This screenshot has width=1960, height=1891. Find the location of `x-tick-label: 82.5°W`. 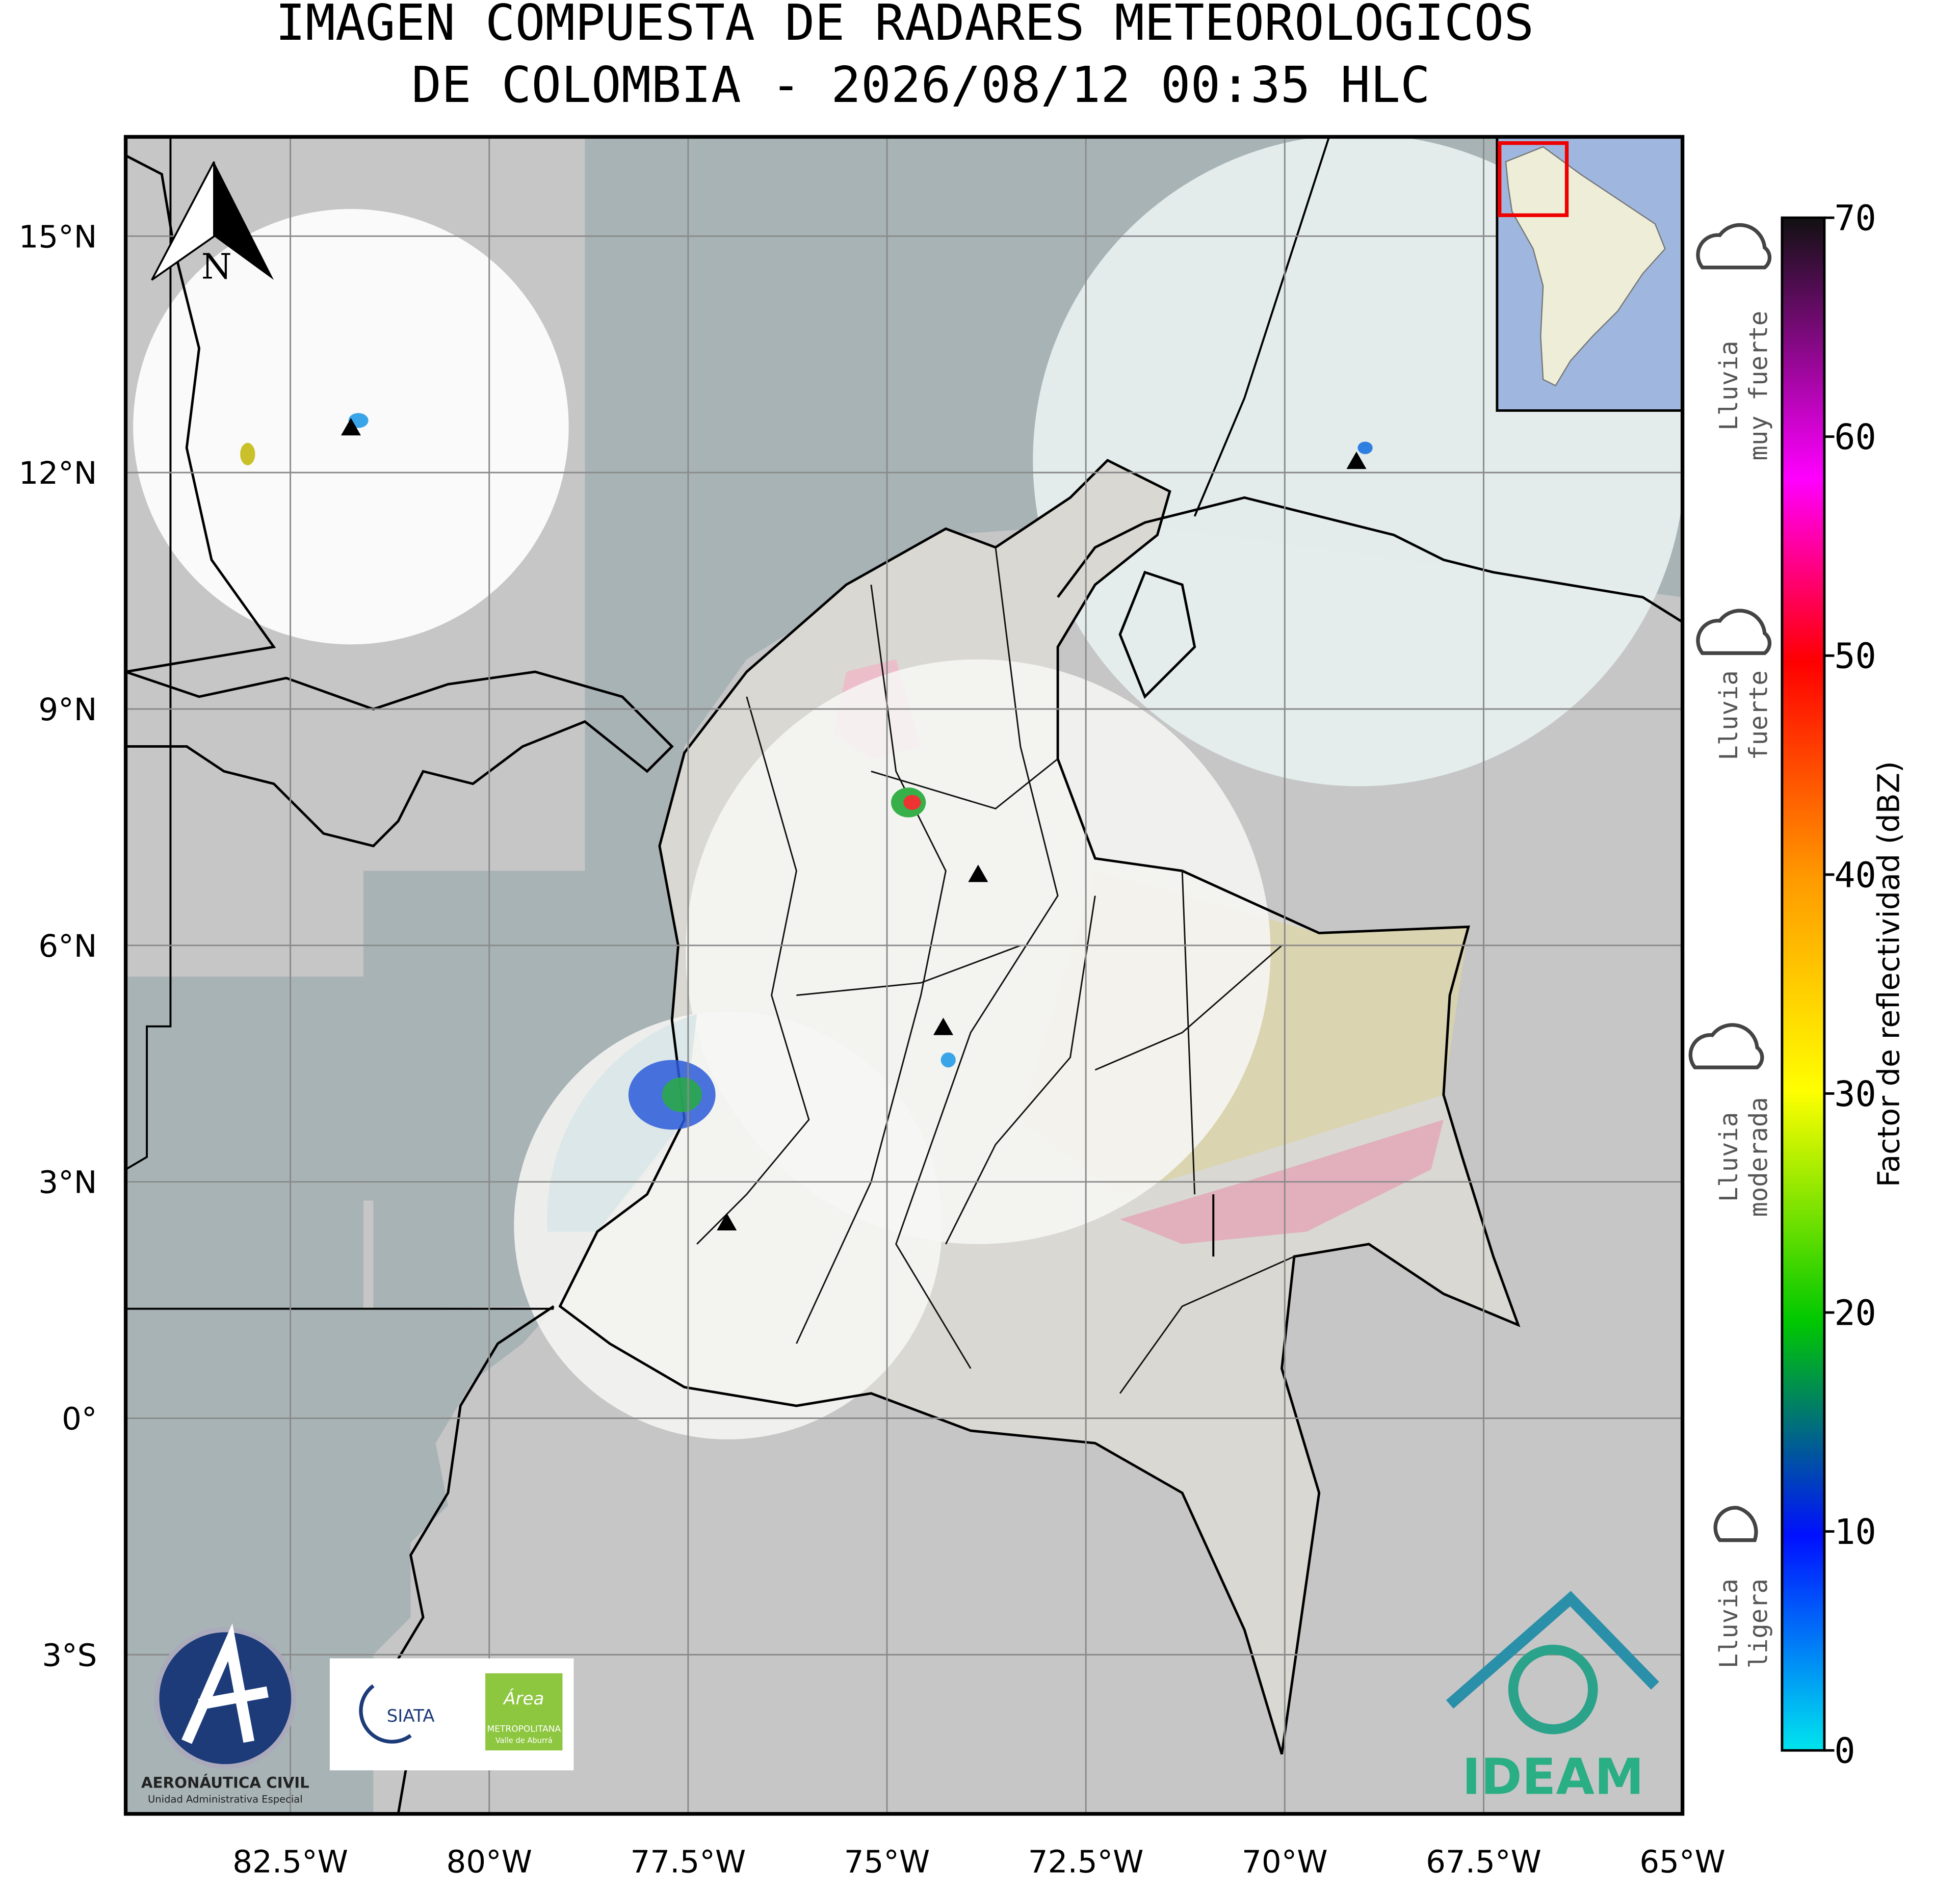

x-tick-label: 82.5°W is located at coordinates (290, 1862).